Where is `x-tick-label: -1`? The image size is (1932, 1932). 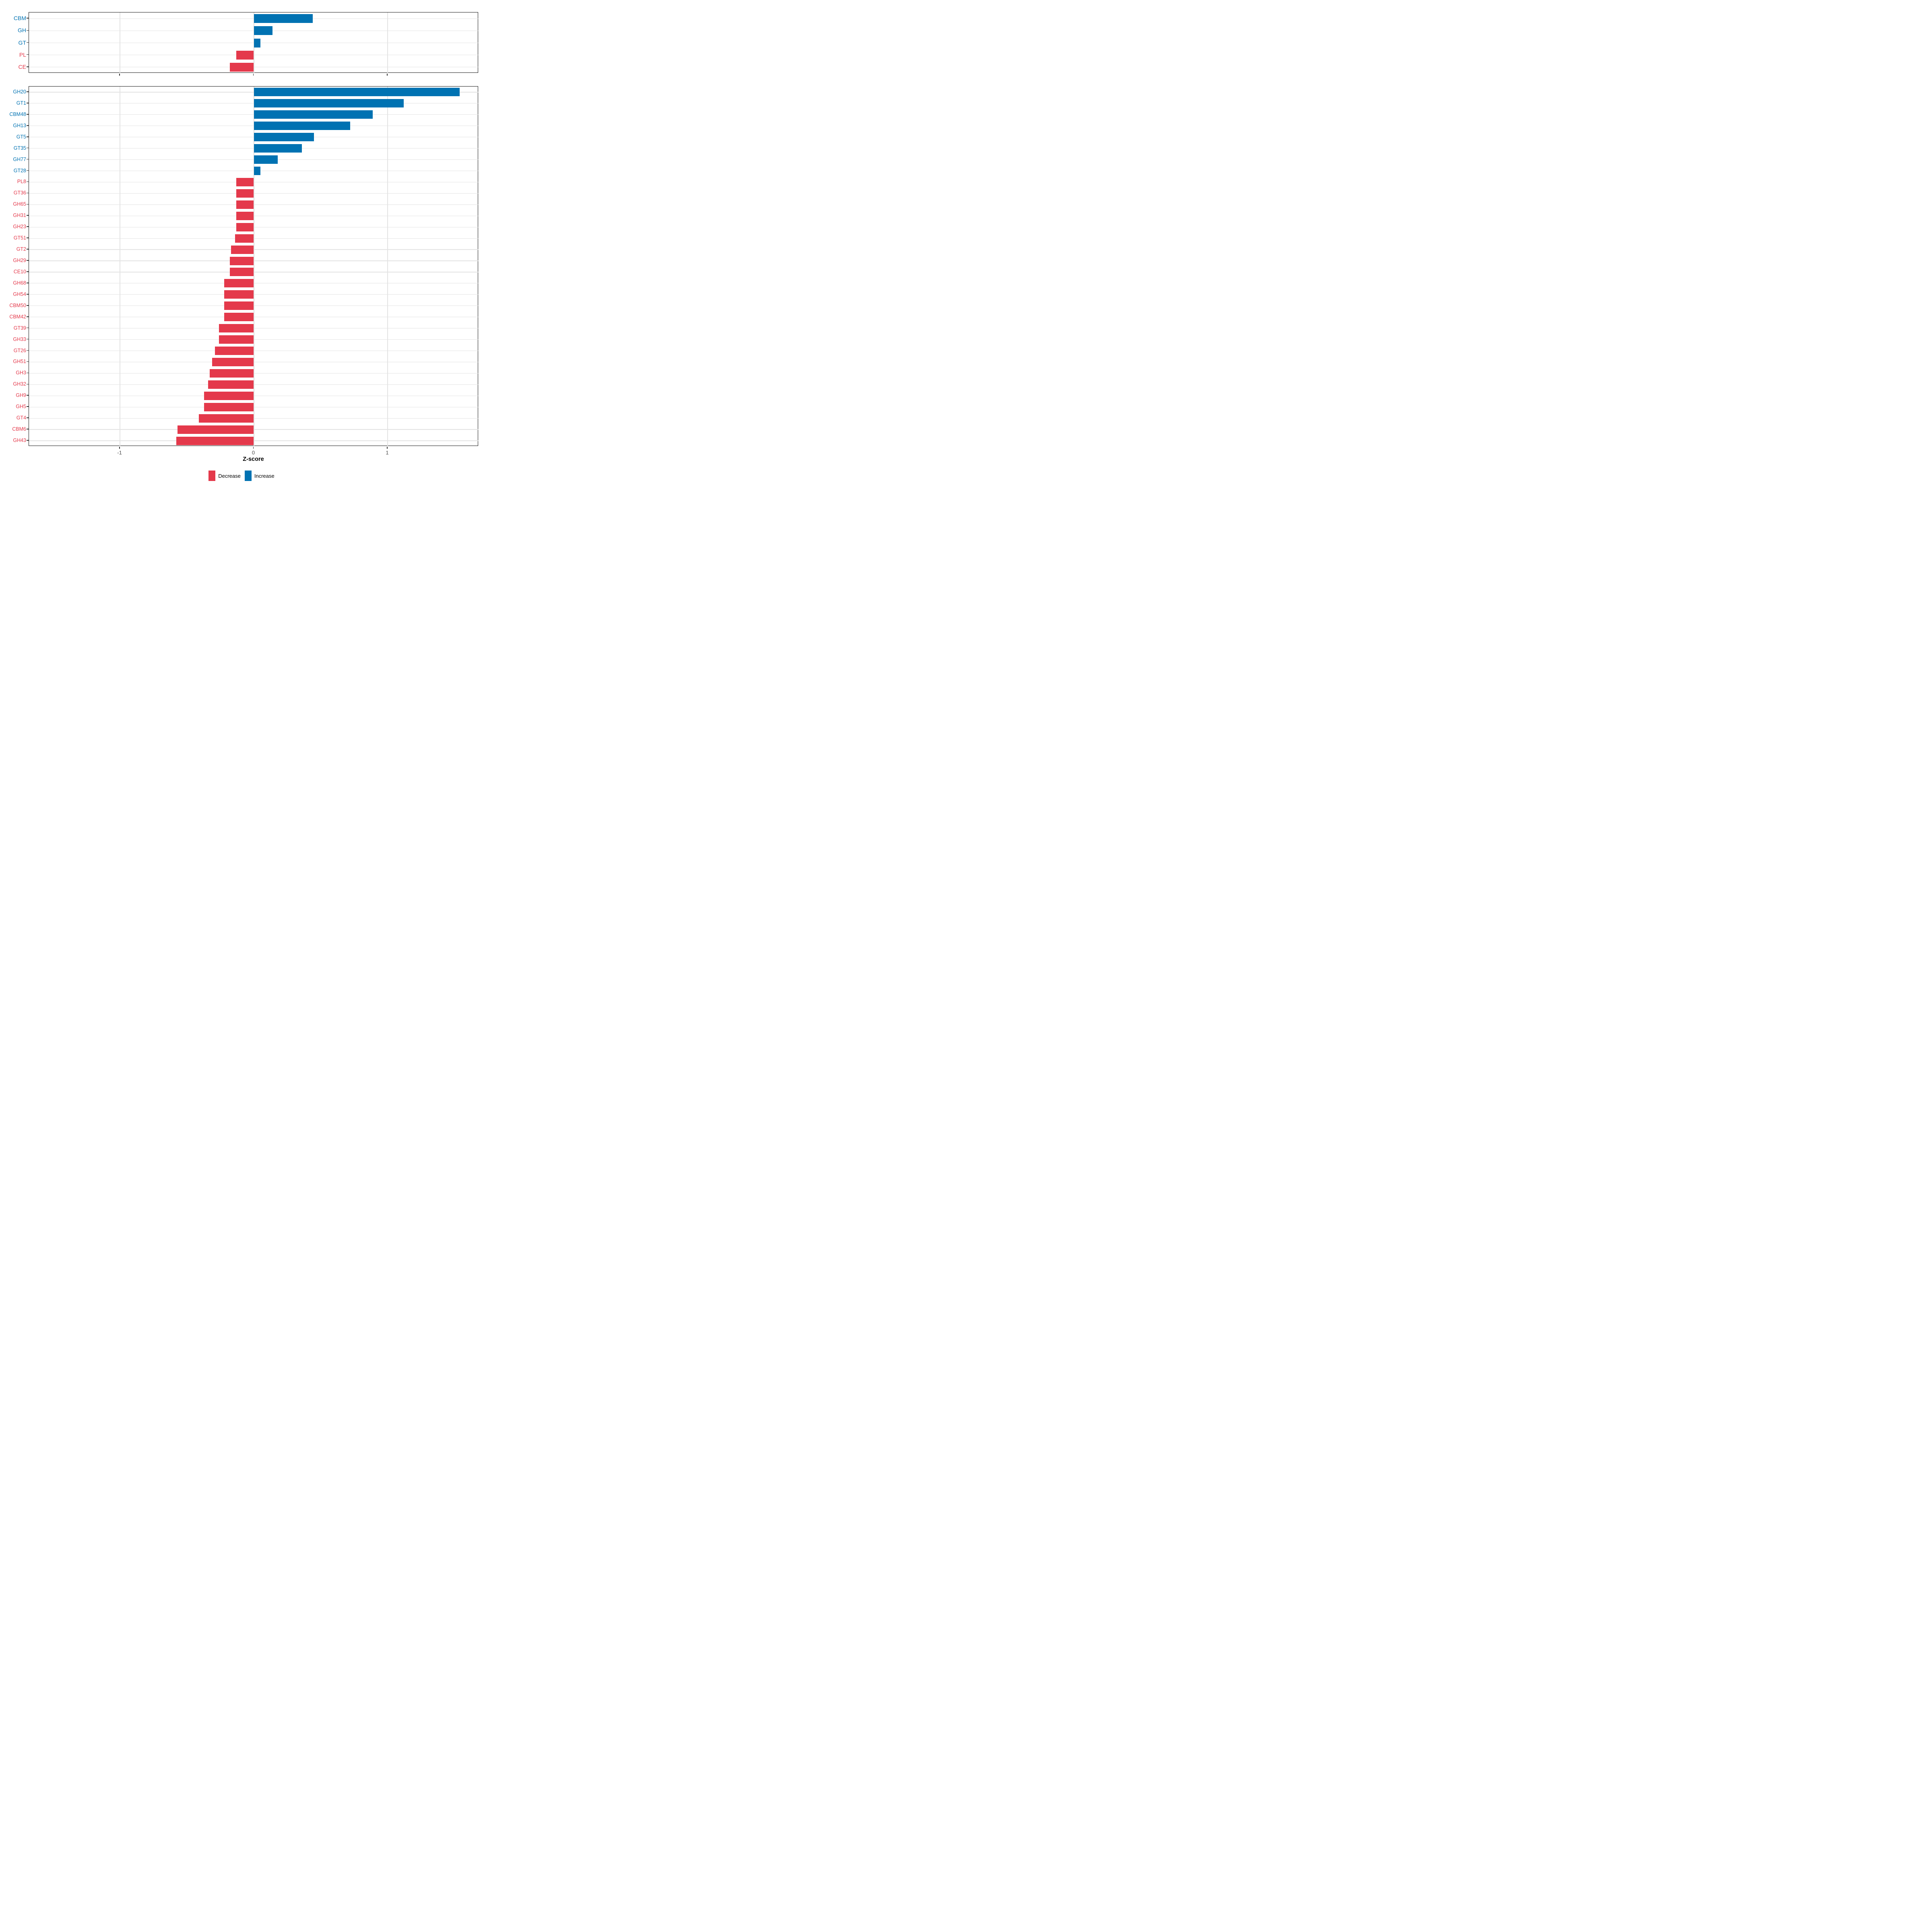
x-tick-label: -1 is located at coordinates (119, 453).